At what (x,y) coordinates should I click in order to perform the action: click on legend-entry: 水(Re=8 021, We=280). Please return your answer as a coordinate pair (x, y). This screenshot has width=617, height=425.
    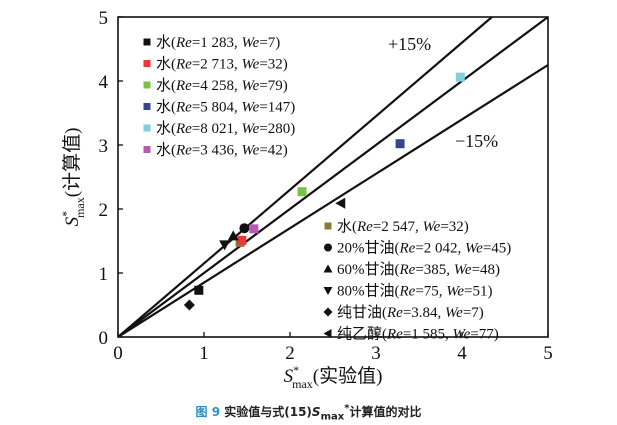
    Looking at the image, I should click on (225, 128).